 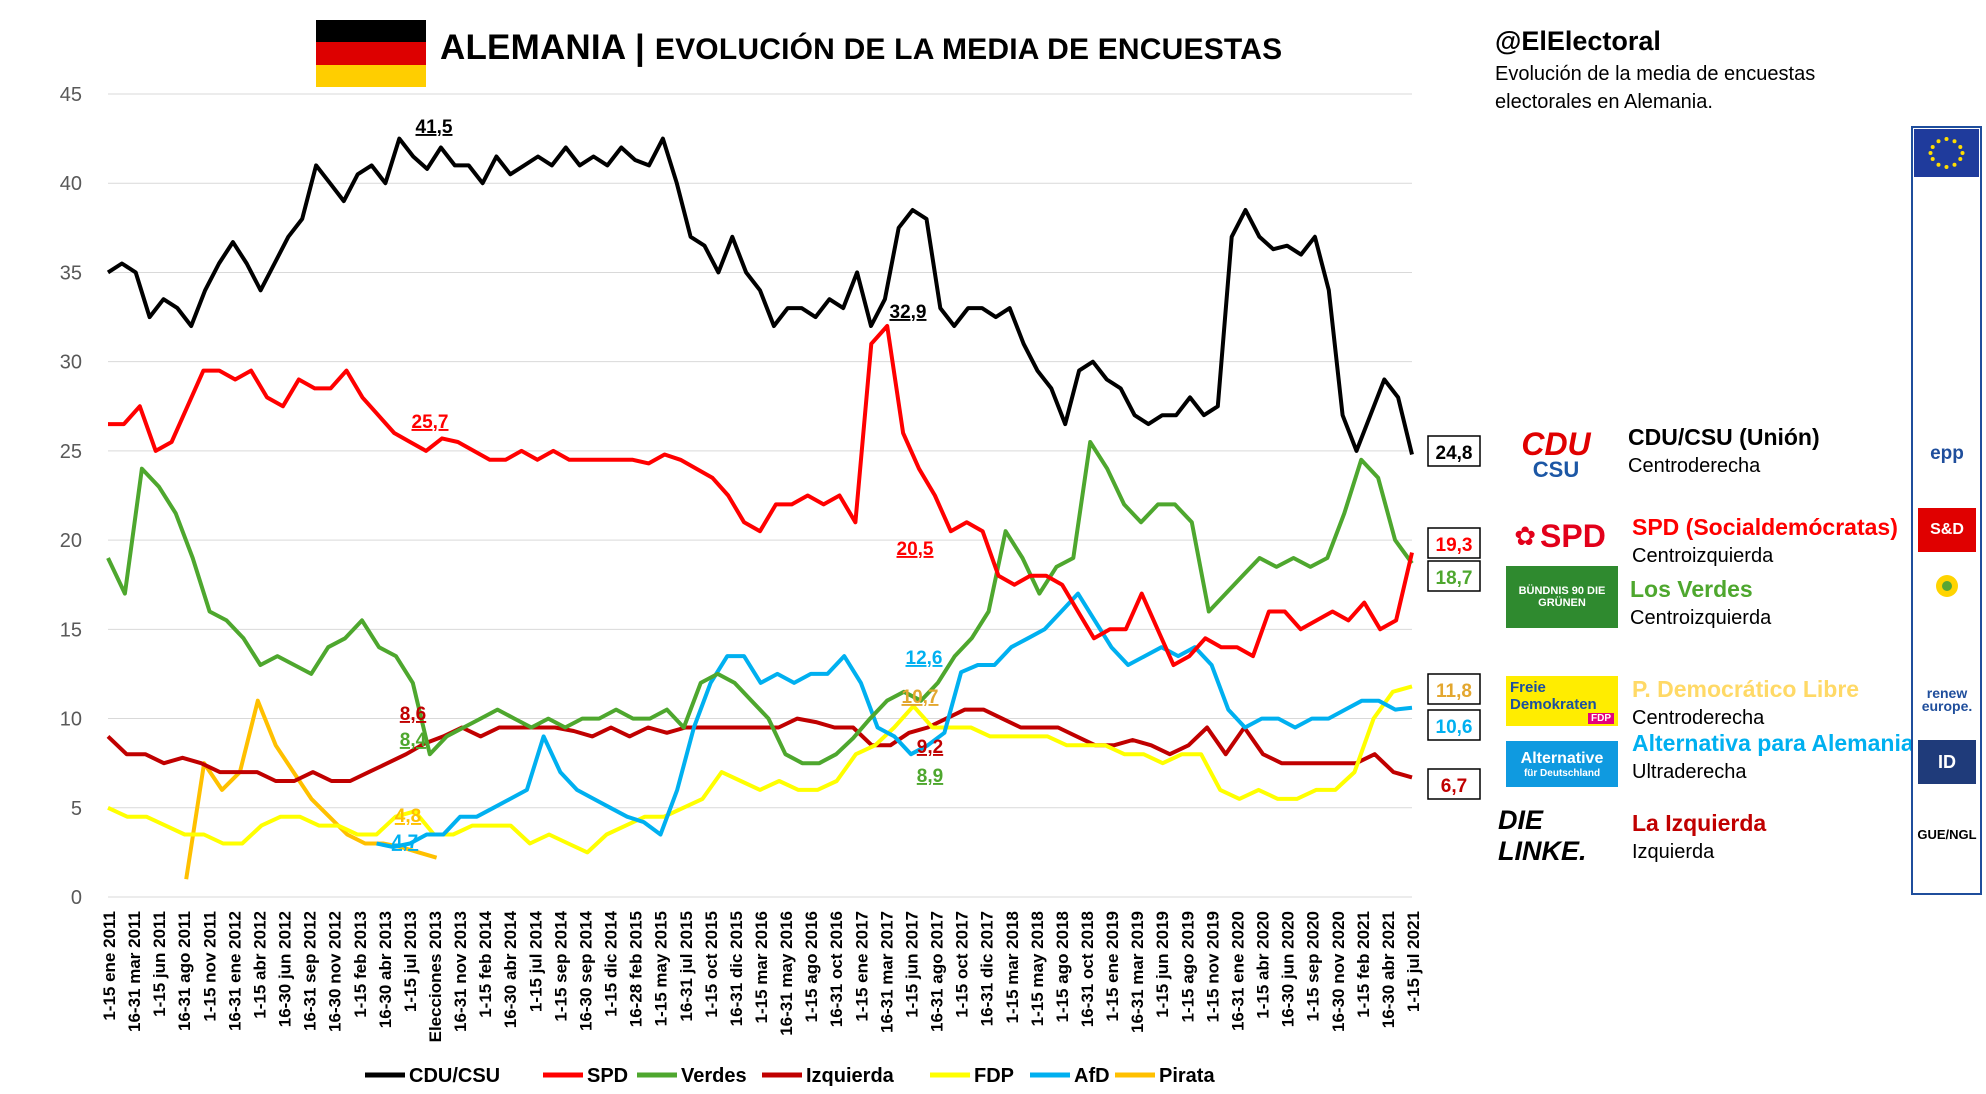 I want to click on legend-label: CDU/CSU, so click(x=454, y=1076).